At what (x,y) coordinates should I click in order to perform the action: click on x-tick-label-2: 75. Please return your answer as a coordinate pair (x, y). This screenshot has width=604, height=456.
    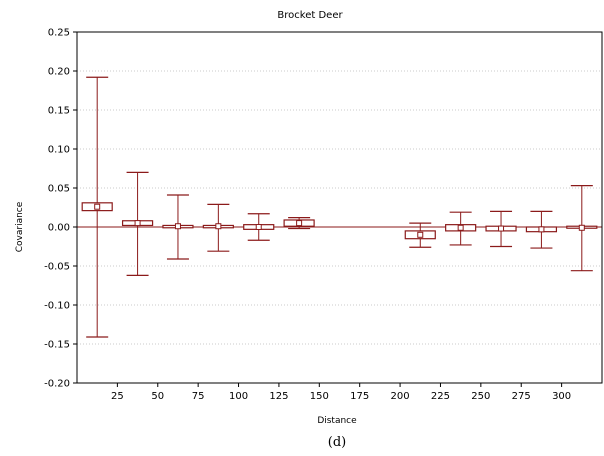
    Looking at the image, I should click on (198, 396).